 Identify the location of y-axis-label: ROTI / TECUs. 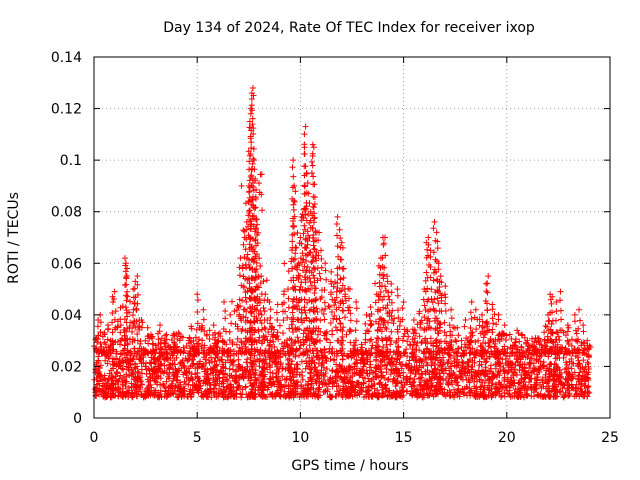
(14, 238).